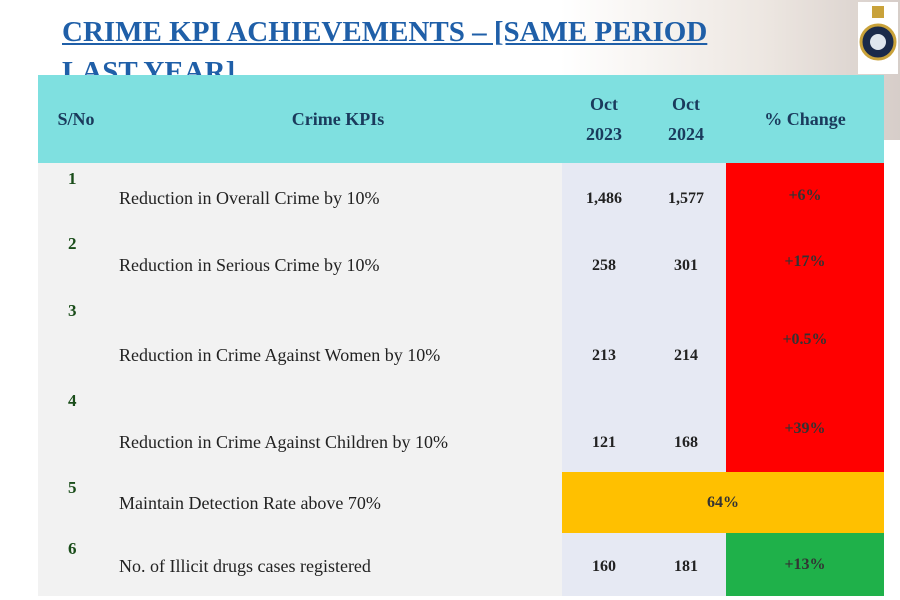 The width and height of the screenshot is (900, 600). Describe the element at coordinates (686, 119) in the screenshot. I see `column-header: Oct 2024` at that location.